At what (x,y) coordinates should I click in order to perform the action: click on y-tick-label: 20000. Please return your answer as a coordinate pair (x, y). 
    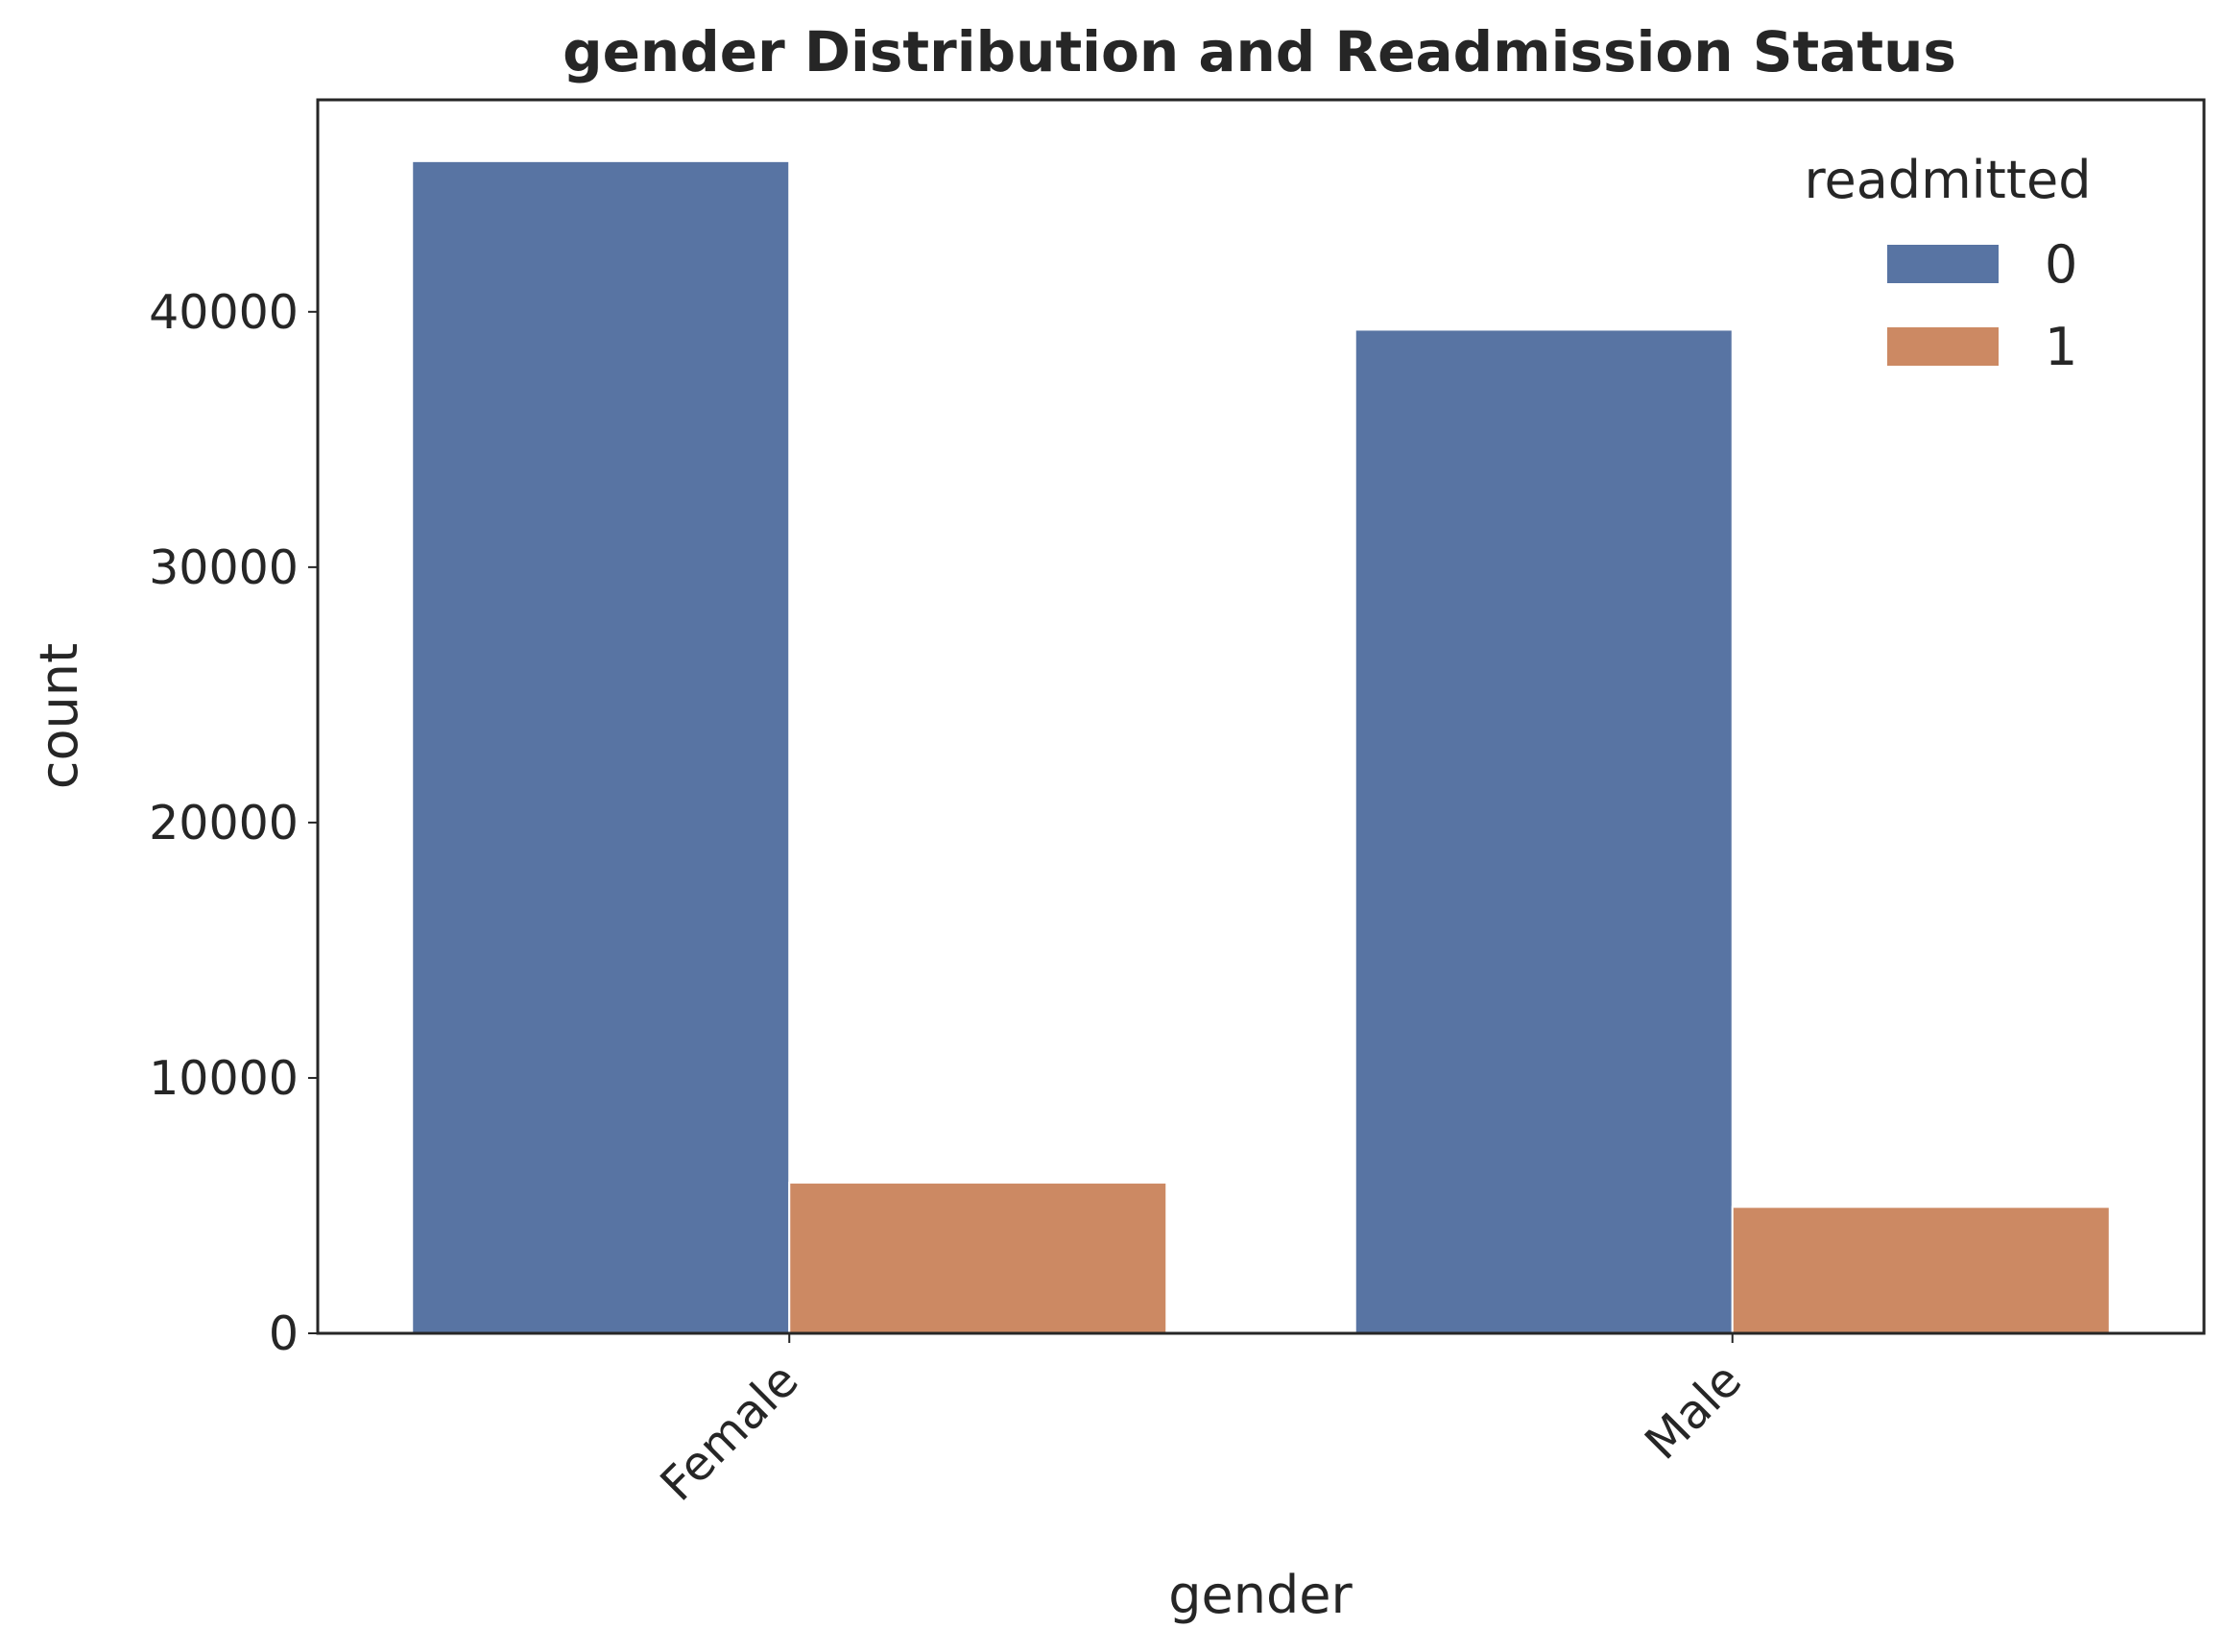
    Looking at the image, I should click on (224, 823).